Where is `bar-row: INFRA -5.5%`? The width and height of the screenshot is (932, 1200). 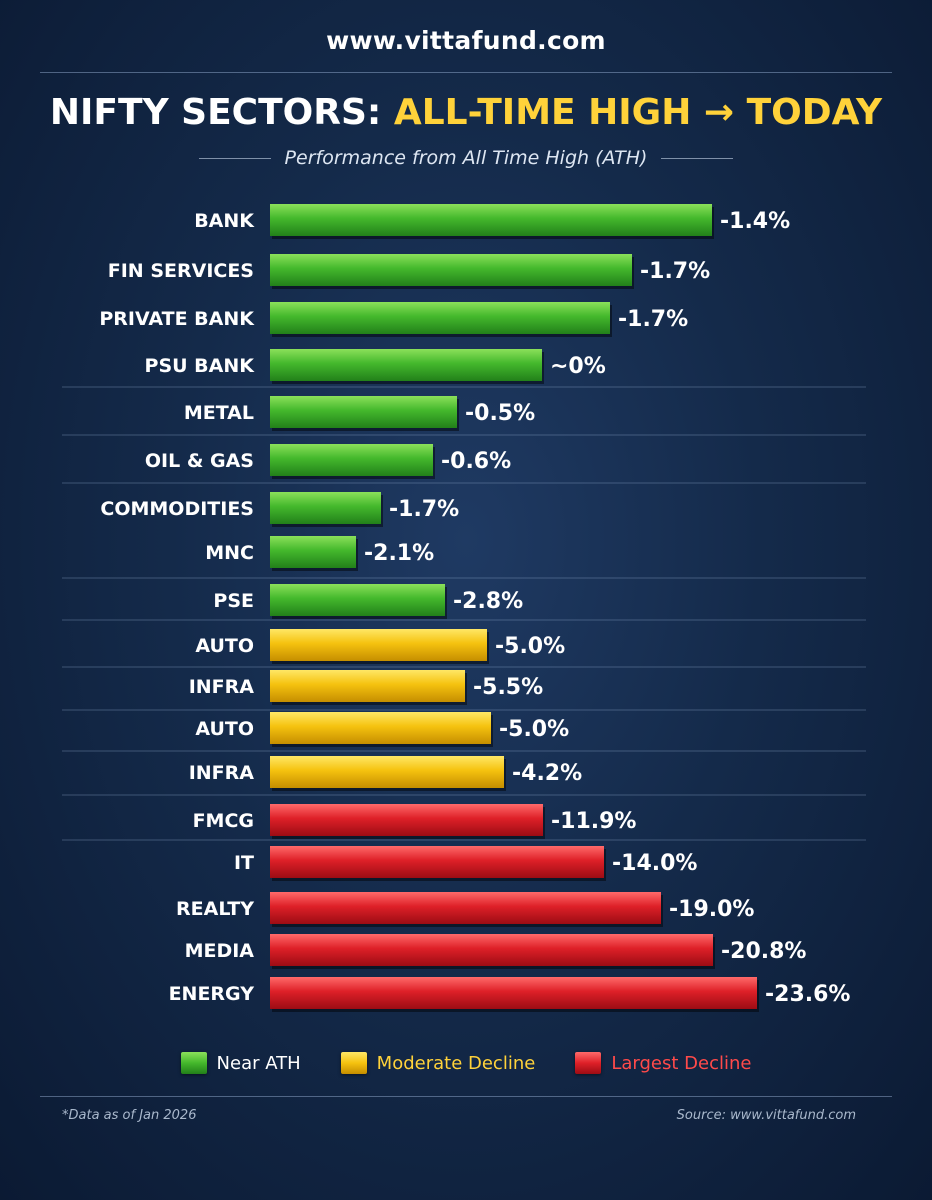 bar-row: INFRA -5.5% is located at coordinates (366, 687).